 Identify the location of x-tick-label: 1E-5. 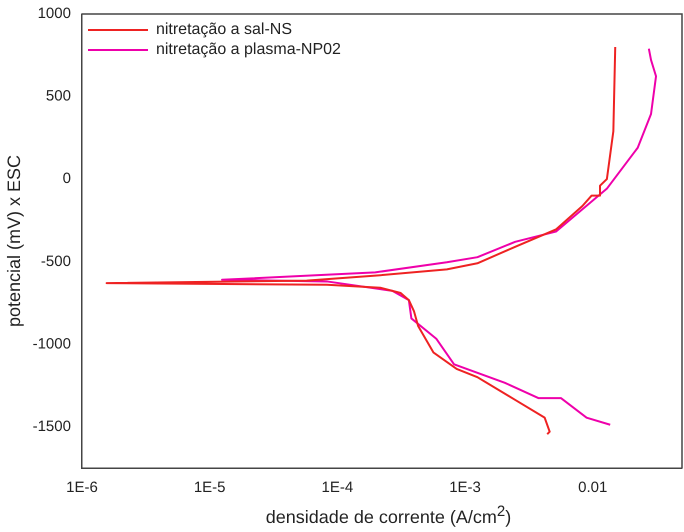
(210, 487).